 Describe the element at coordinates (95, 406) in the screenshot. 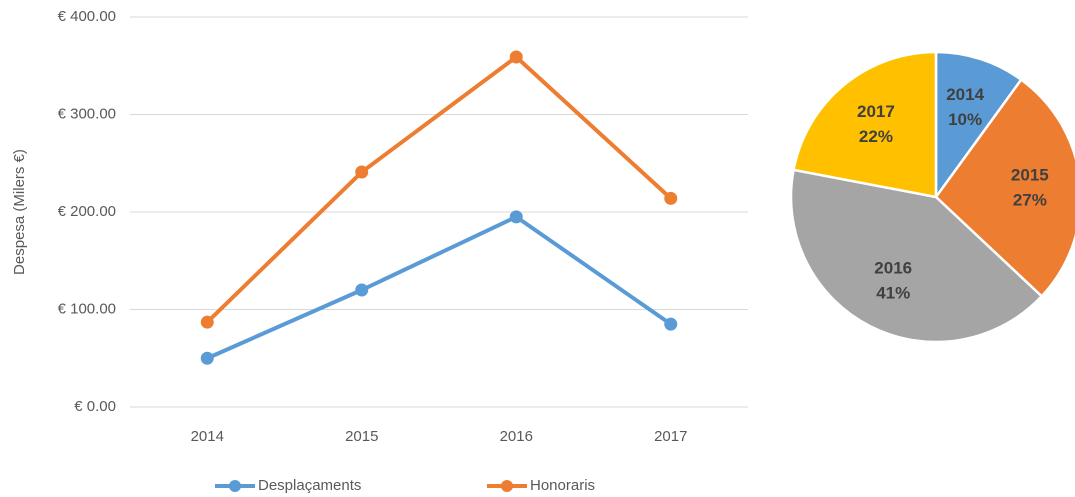

I see `y-tick-label: € 0.00` at that location.